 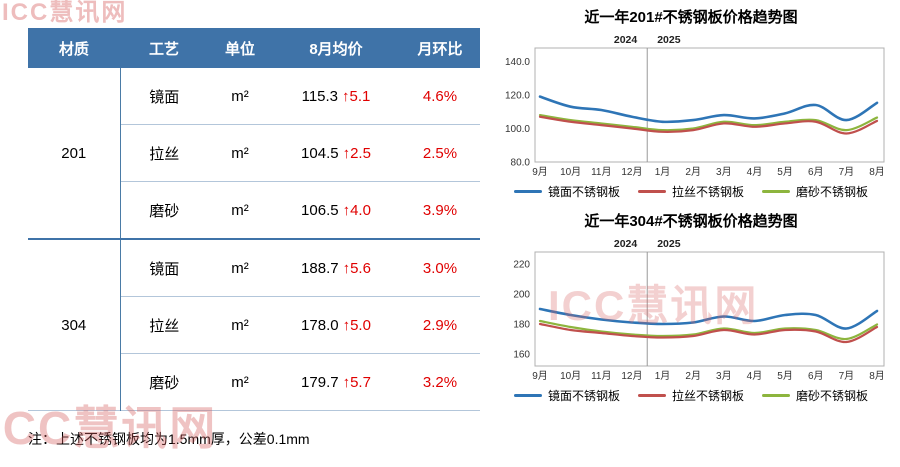 I want to click on price-cell: 104.5 ↑2.5, so click(x=336, y=153).